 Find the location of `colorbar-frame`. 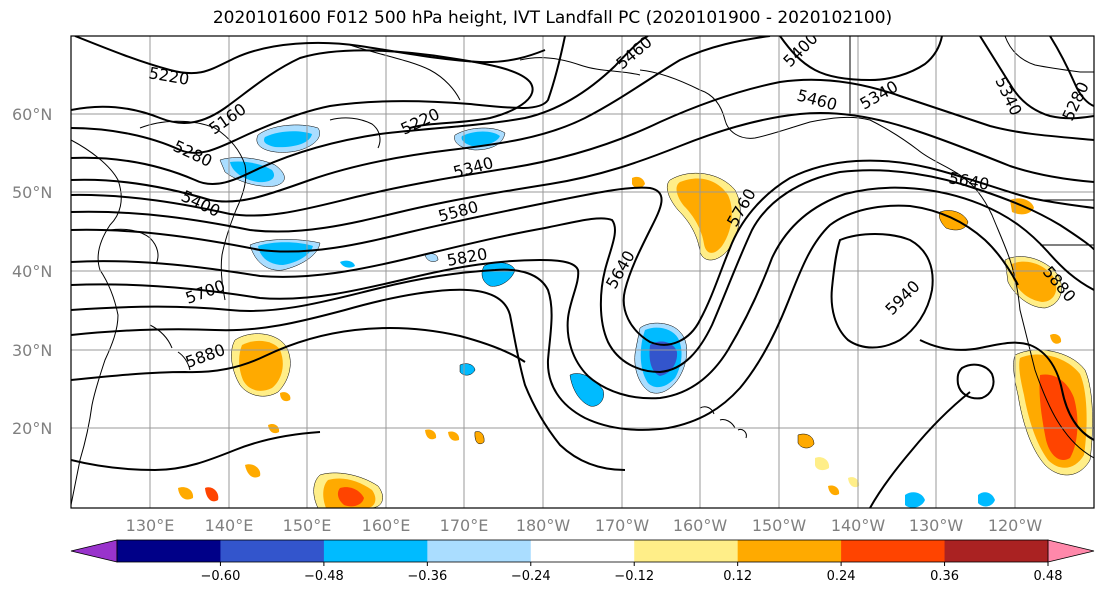

colorbar-frame is located at coordinates (582, 551).